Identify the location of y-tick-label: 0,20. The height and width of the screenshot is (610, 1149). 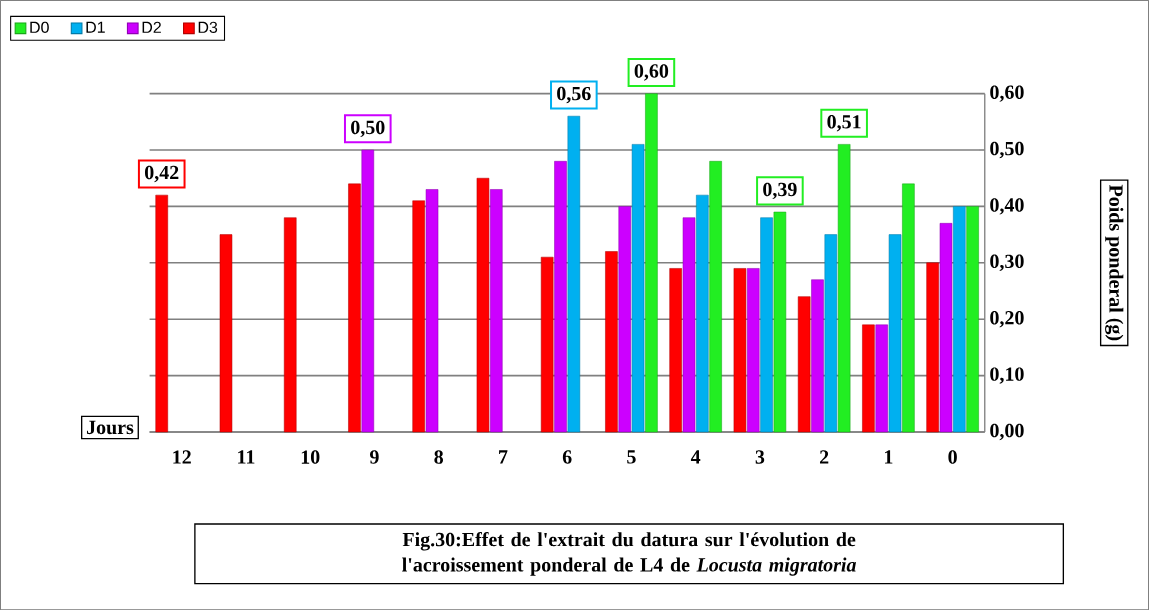
(1007, 319).